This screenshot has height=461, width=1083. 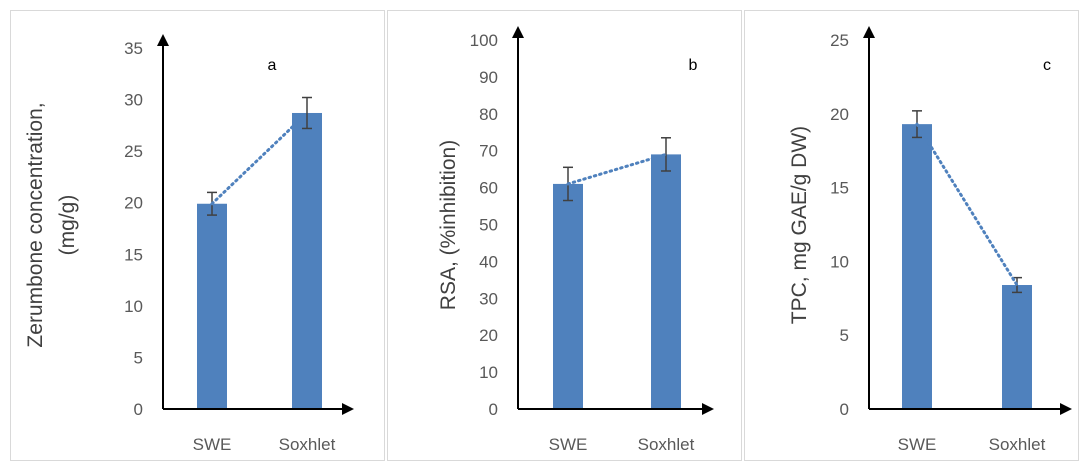 What do you see at coordinates (259, 158) in the screenshot?
I see `trend-line-a` at bounding box center [259, 158].